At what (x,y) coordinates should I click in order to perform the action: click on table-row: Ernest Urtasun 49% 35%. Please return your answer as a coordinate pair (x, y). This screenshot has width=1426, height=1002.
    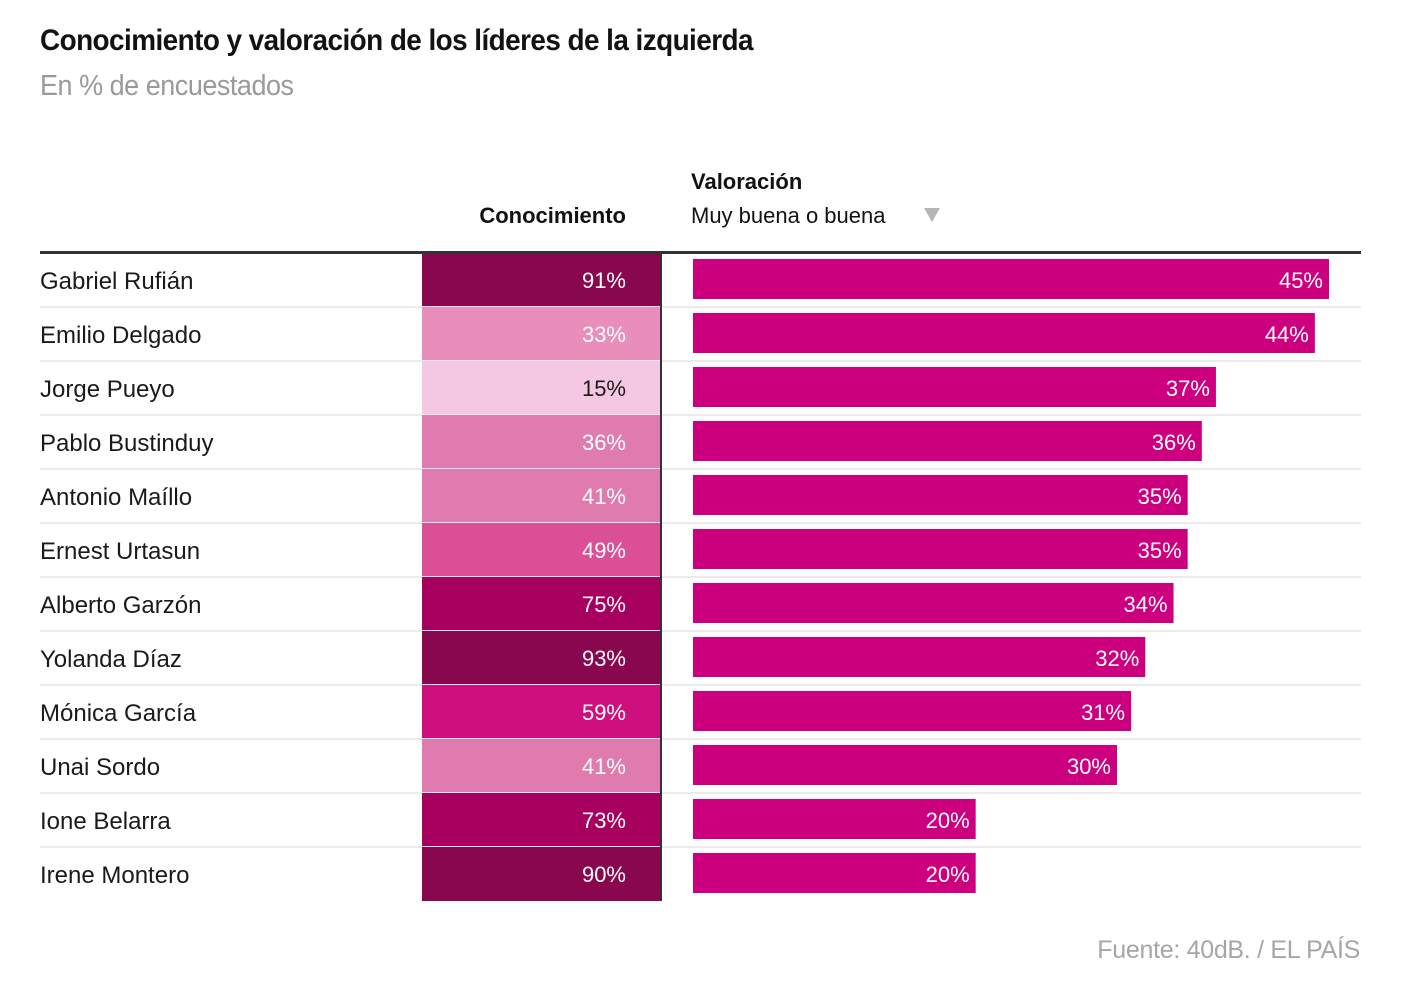
    Looking at the image, I should click on (700, 550).